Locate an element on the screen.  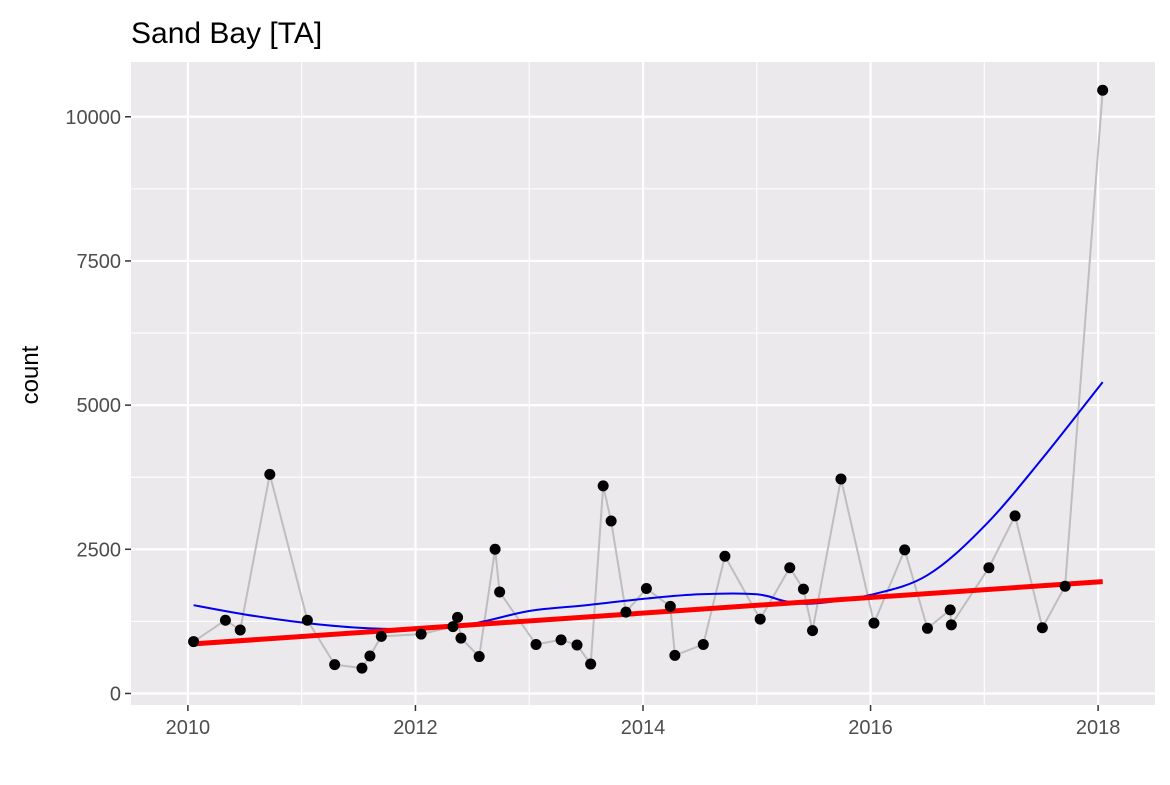
x-tick-label: 2014 is located at coordinates (643, 728).